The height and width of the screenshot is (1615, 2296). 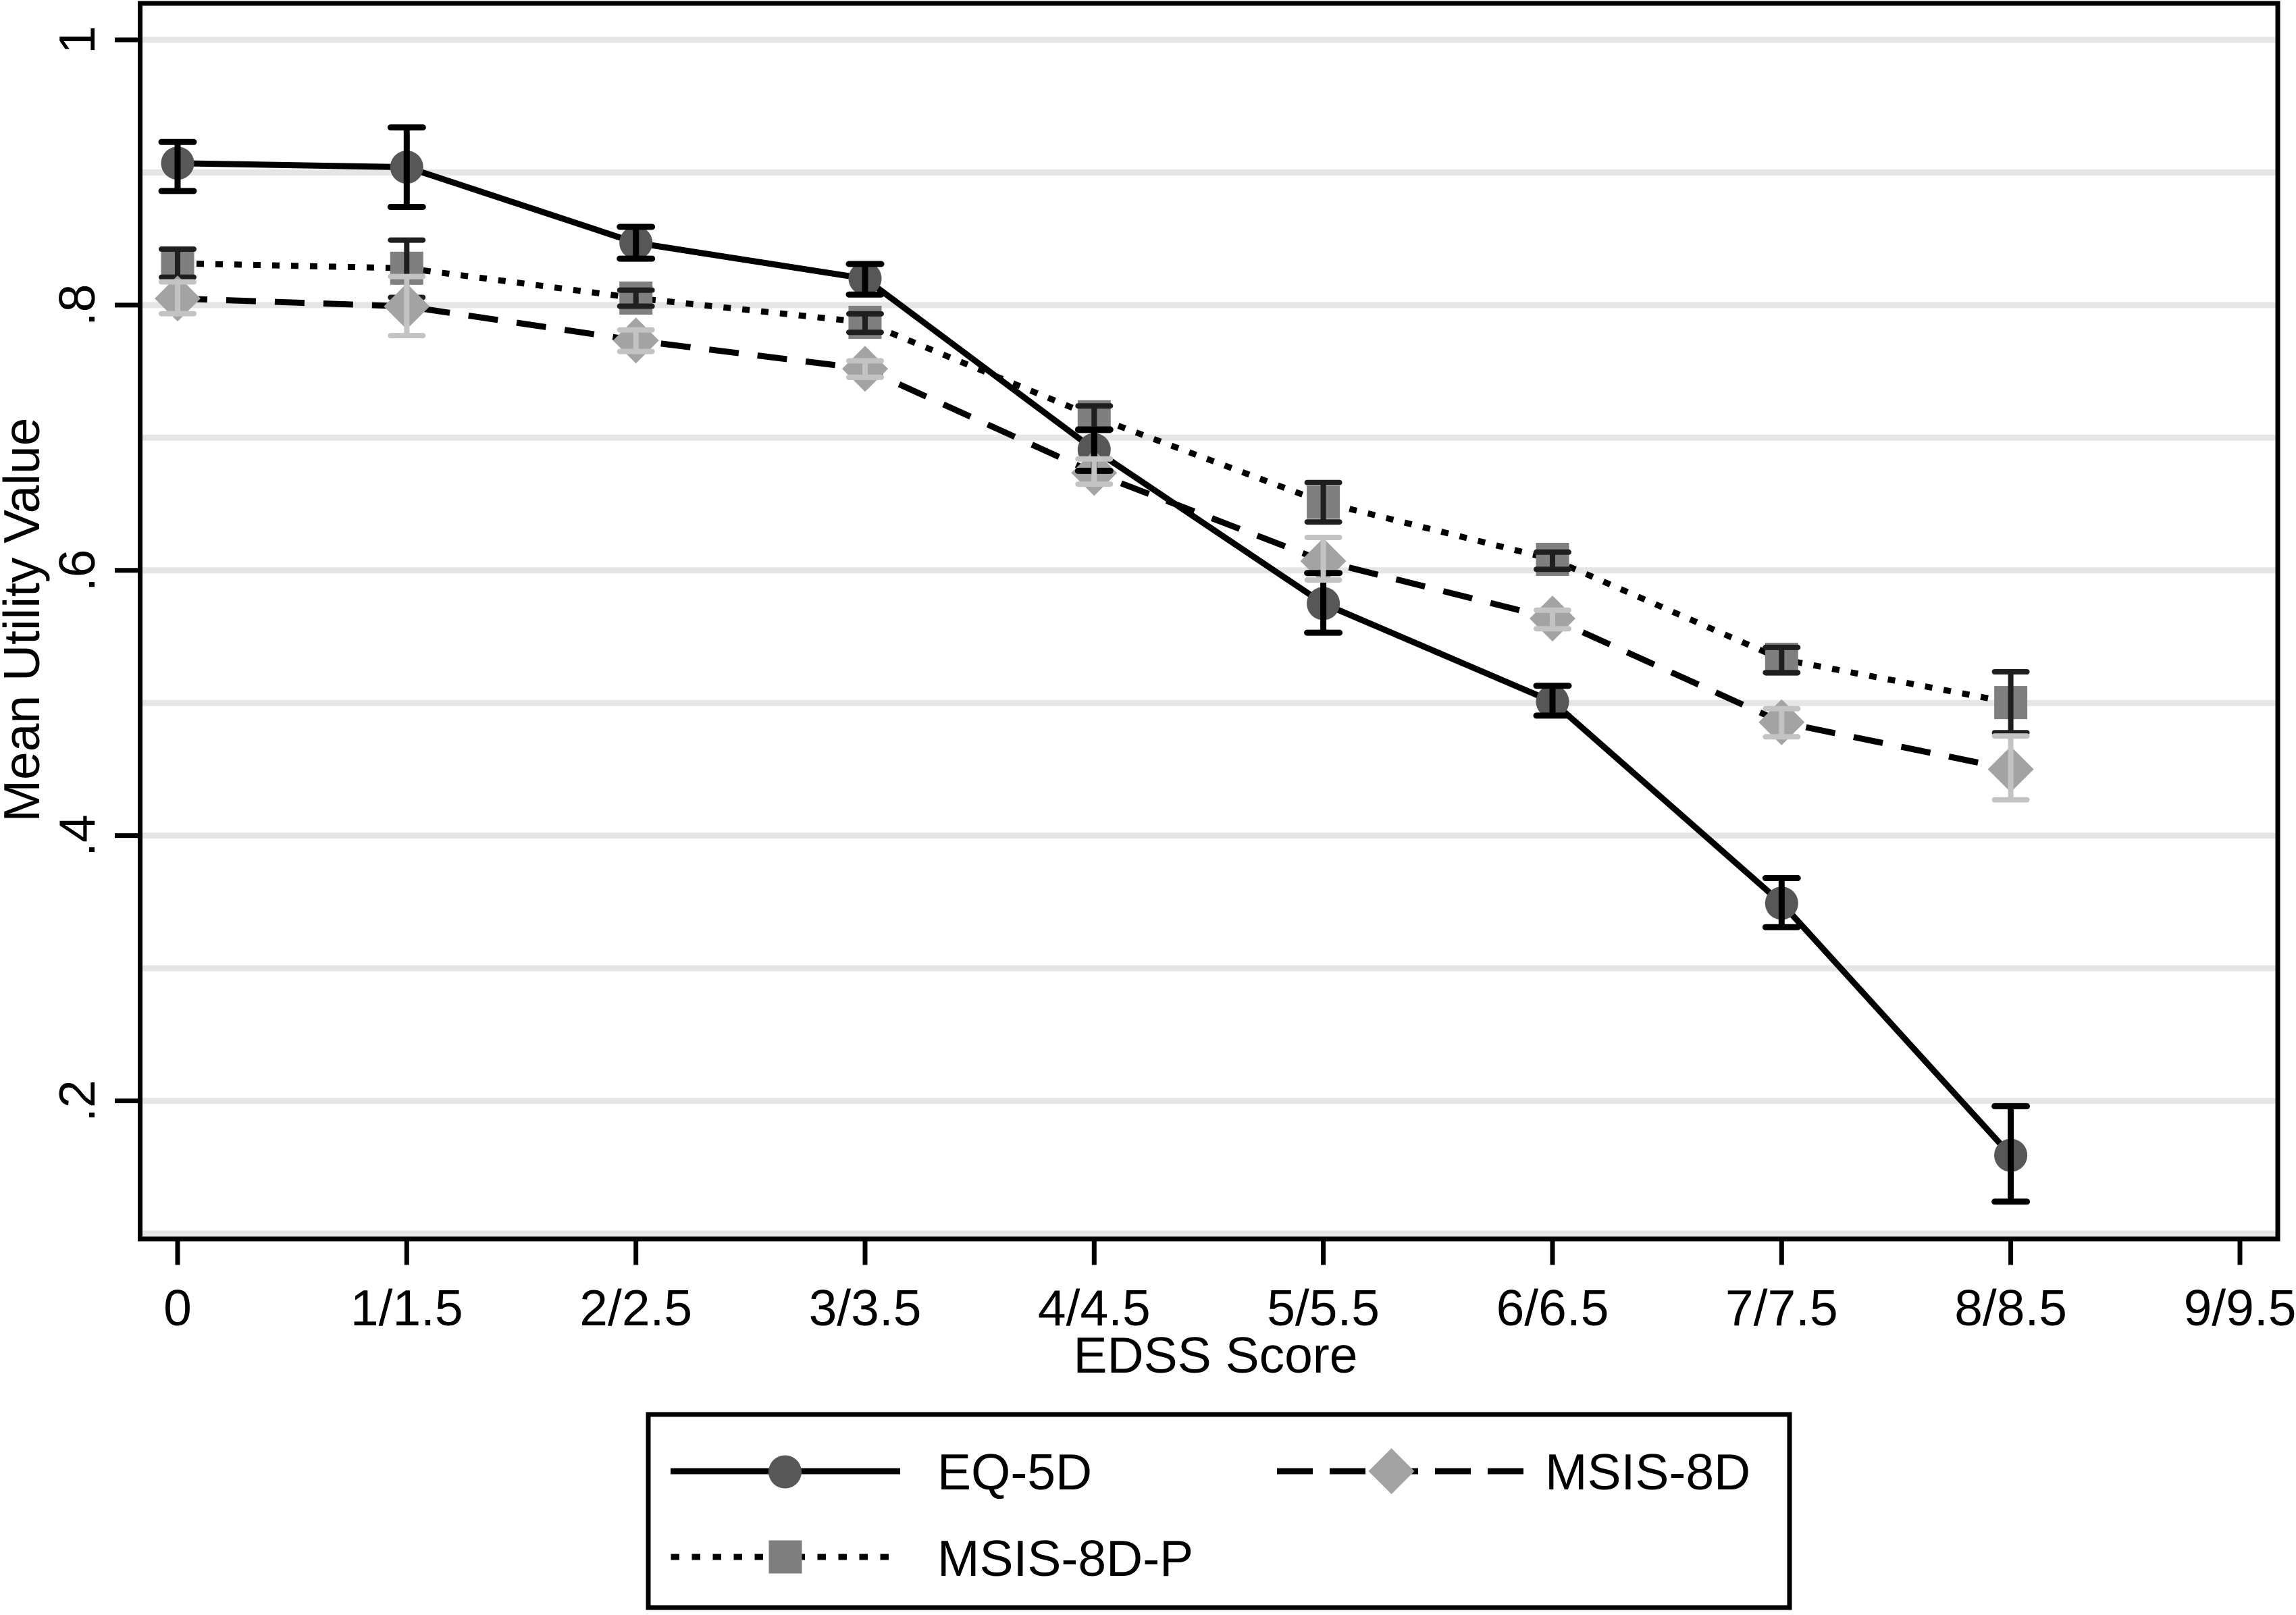 What do you see at coordinates (1323, 1307) in the screenshot?
I see `svg-text: 5/5.5` at bounding box center [1323, 1307].